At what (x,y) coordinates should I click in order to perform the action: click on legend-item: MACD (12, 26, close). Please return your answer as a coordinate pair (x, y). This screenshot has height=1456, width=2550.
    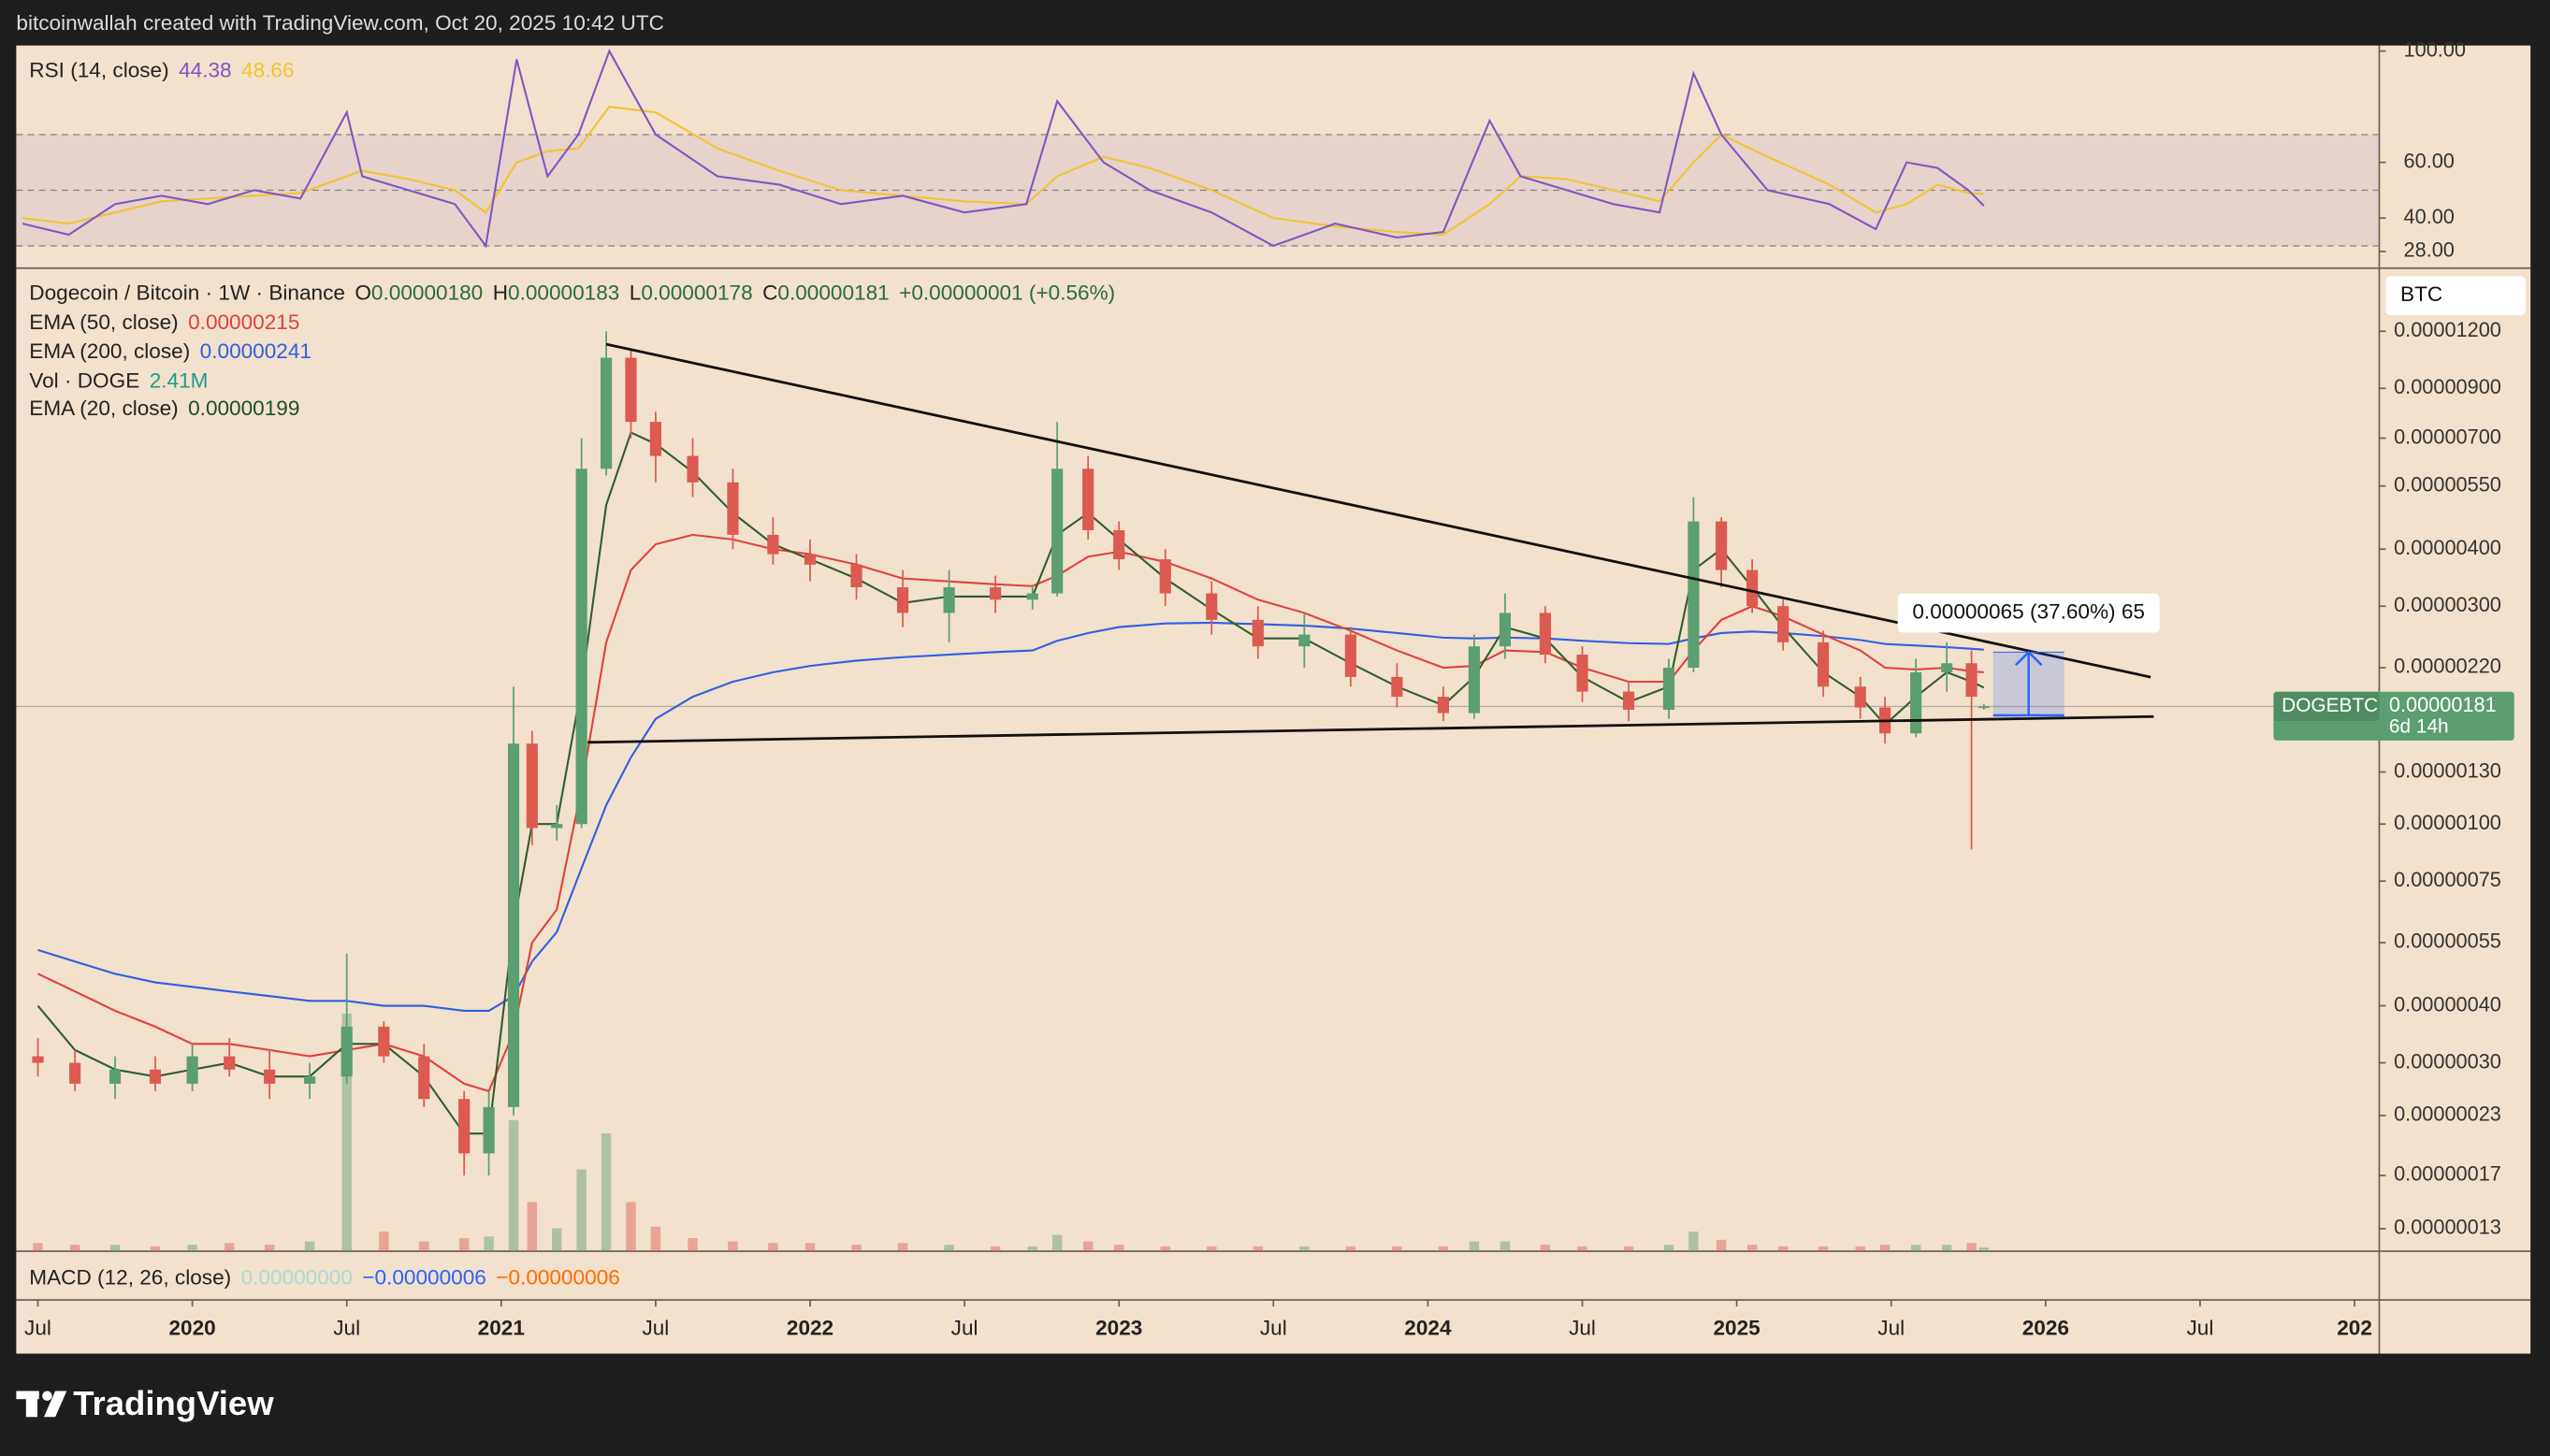
    Looking at the image, I should click on (130, 1278).